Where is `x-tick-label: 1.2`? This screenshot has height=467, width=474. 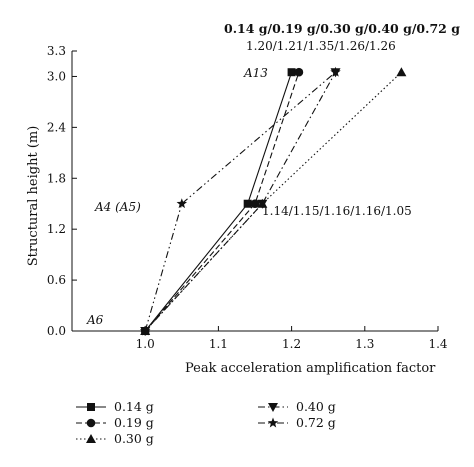
x-tick-label: 1.2 is located at coordinates (291, 344).